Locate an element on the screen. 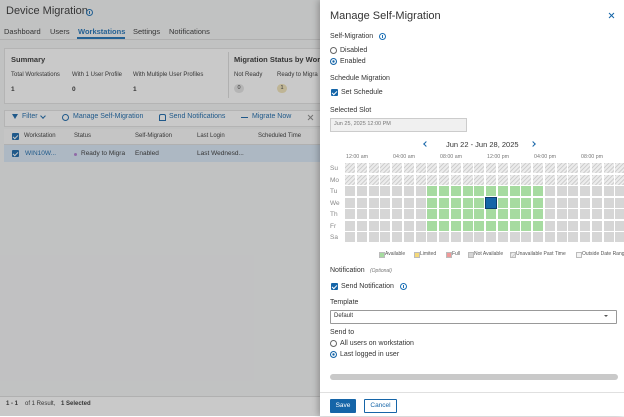  radio-selected is located at coordinates (333, 354).